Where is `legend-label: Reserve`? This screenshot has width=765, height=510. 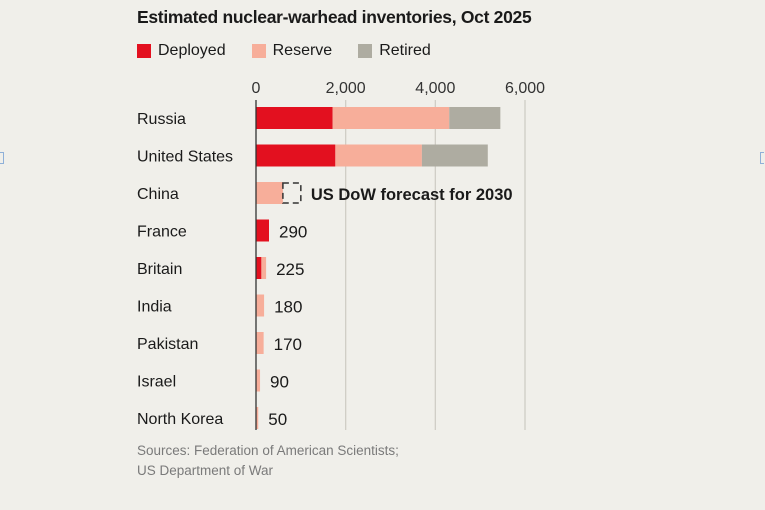
legend-label: Reserve is located at coordinates (302, 50).